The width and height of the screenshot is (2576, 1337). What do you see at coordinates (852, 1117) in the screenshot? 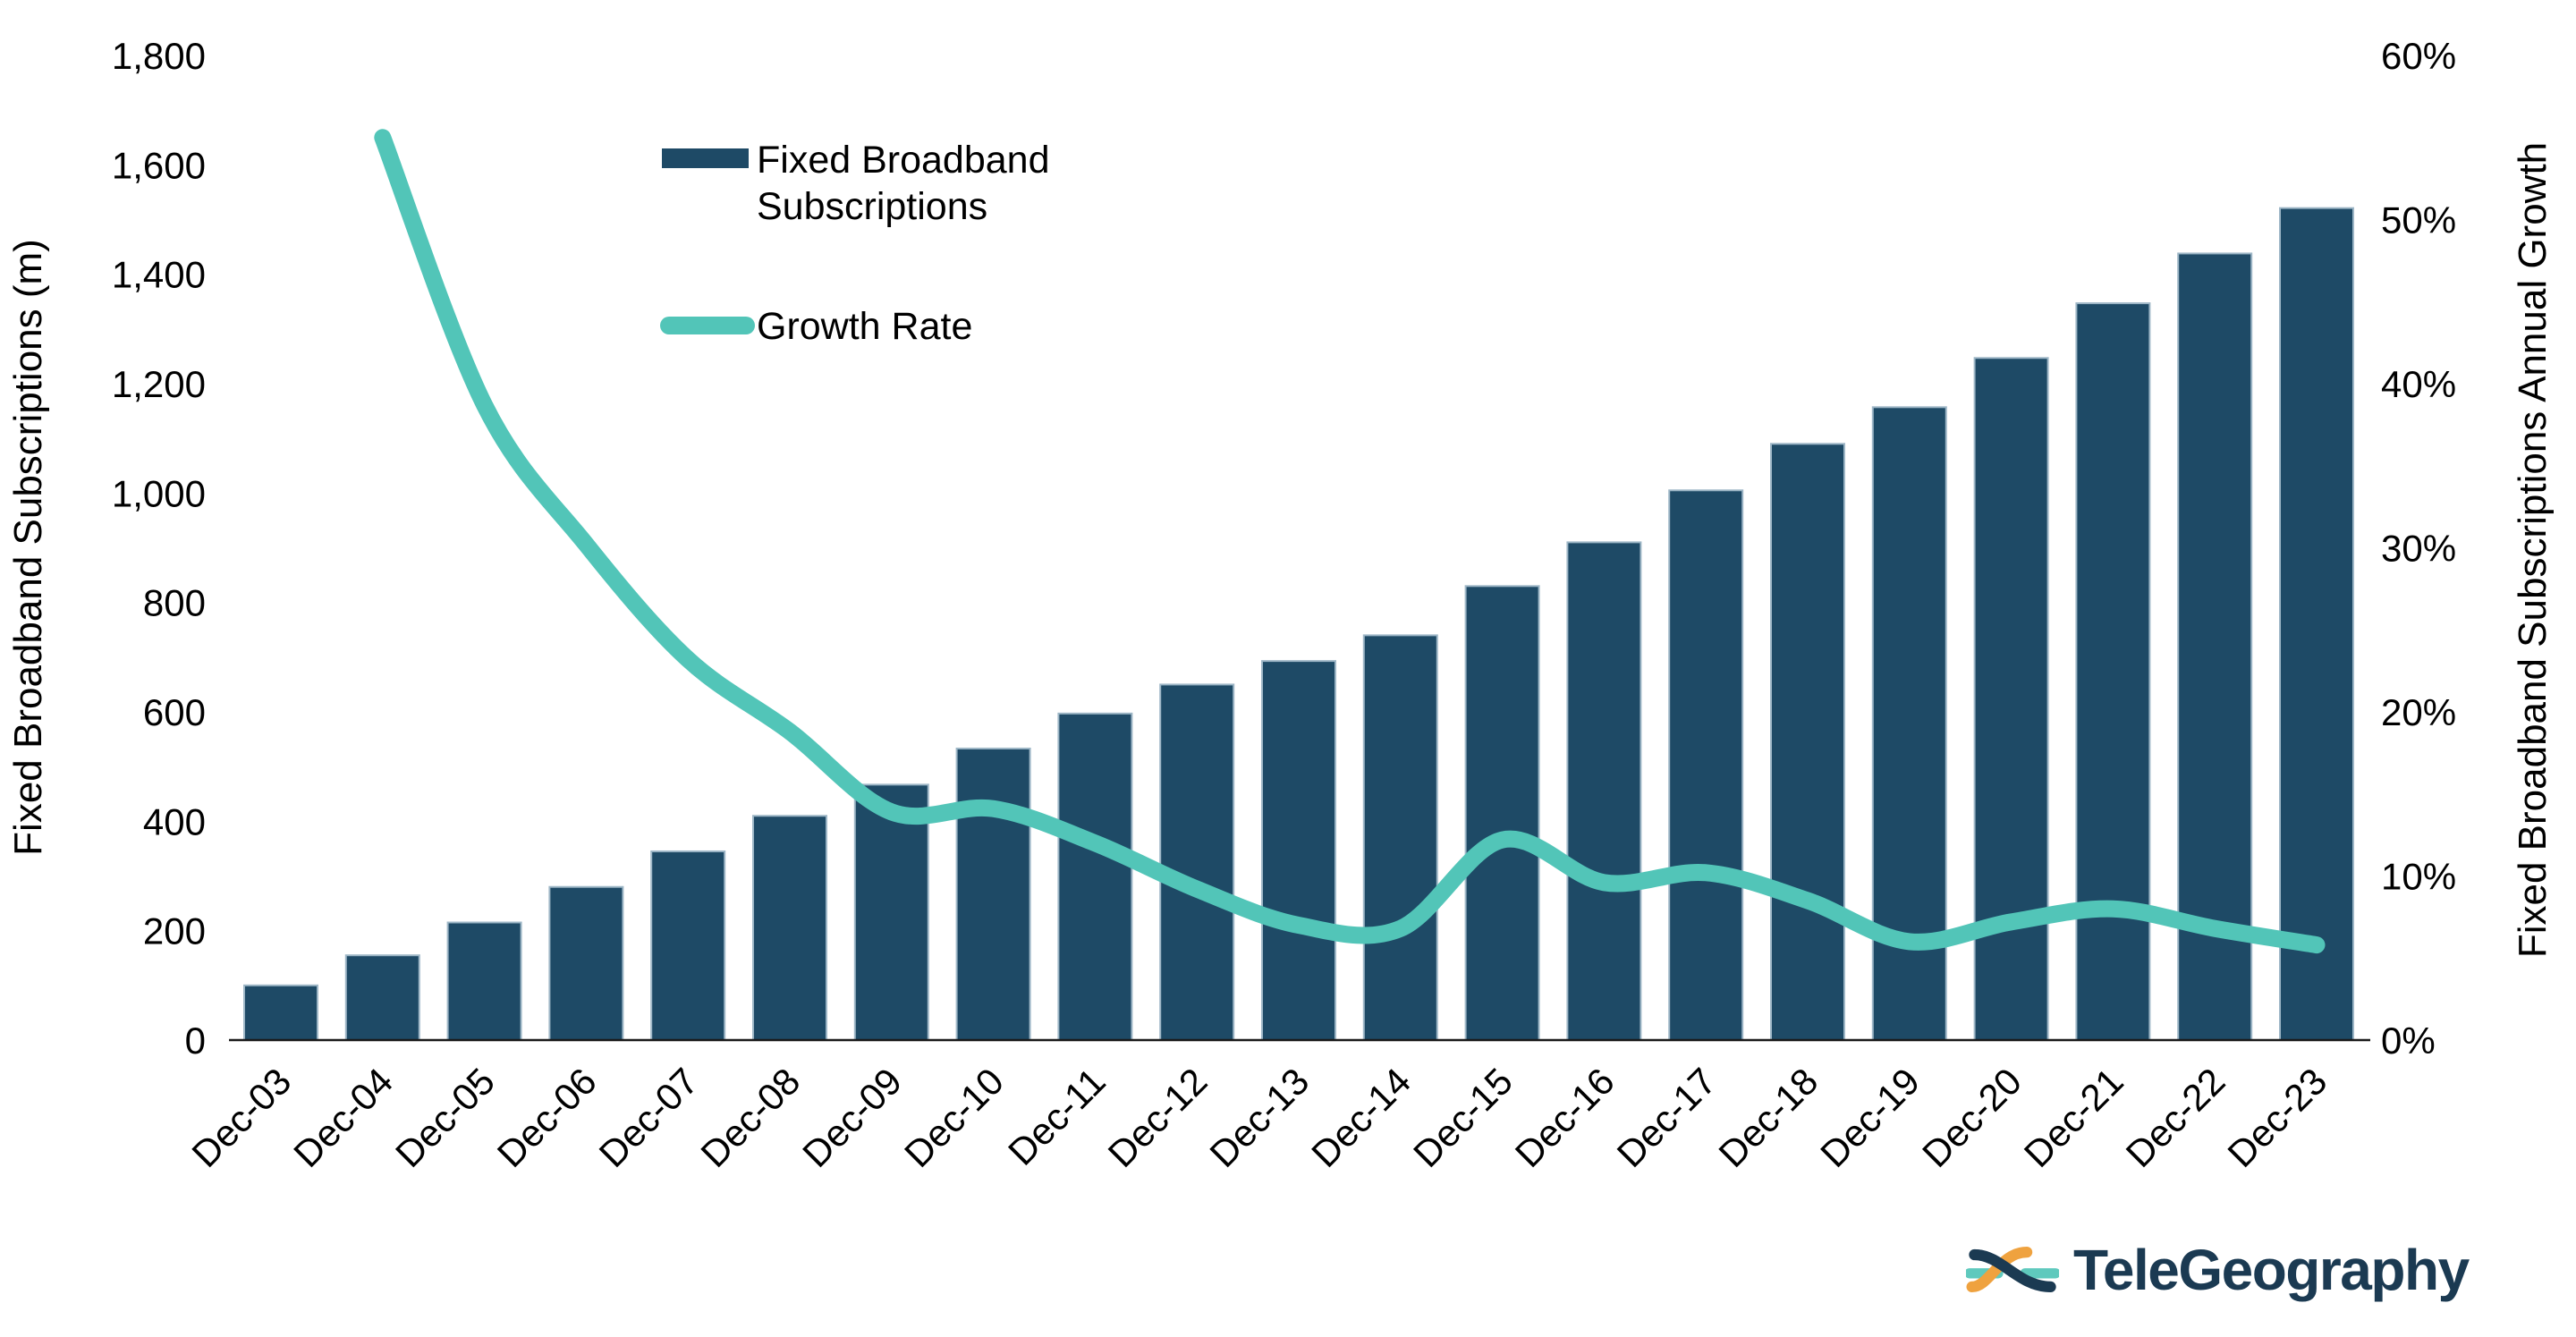
I see `x-axis-label-dec-09: Dec-09` at bounding box center [852, 1117].